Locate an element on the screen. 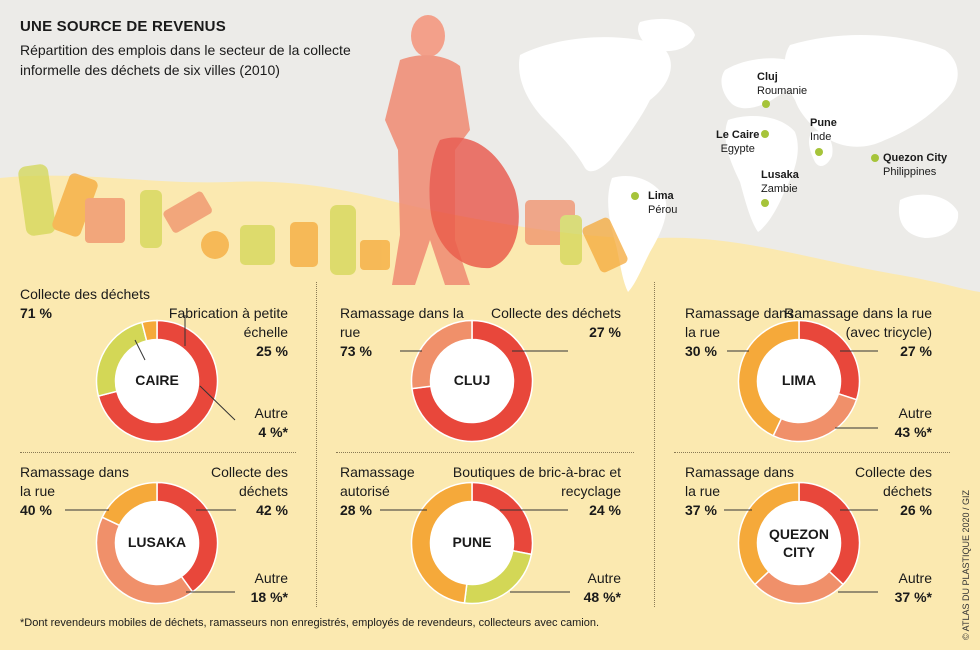 The height and width of the screenshot is (650, 980). segment-label-pune-0: Ramassage autorisé 28 % is located at coordinates (395, 491).